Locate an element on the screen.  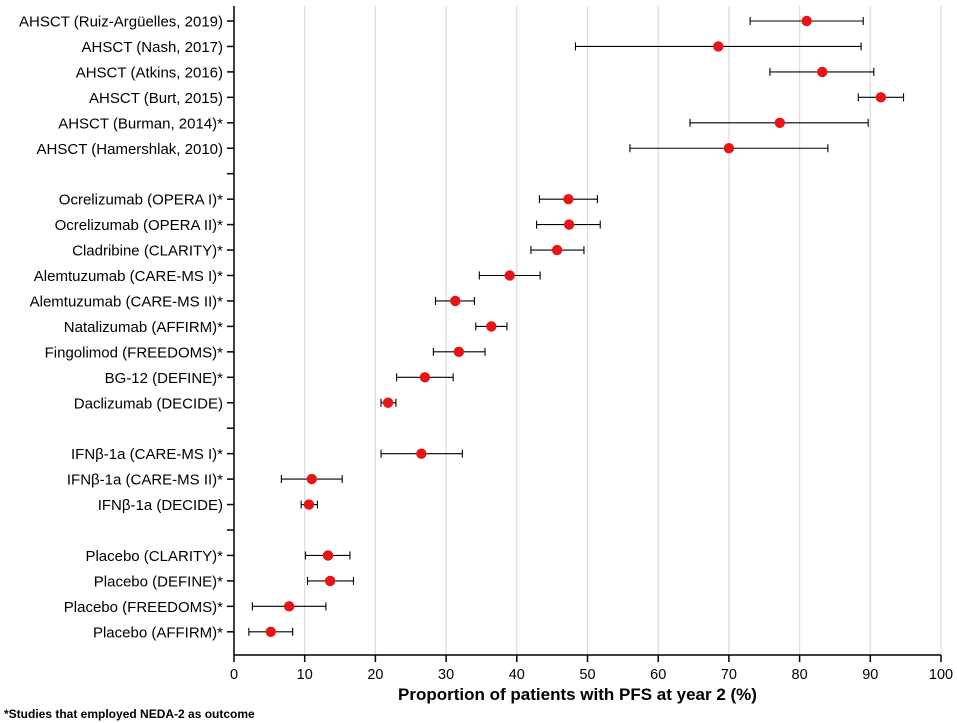
study-label: Daclizumab (DECIDE) is located at coordinates (148, 403).